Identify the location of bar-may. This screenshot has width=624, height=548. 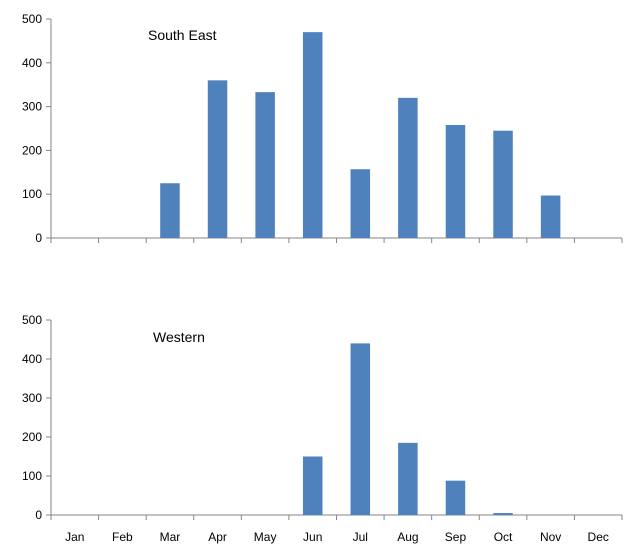
(265, 165).